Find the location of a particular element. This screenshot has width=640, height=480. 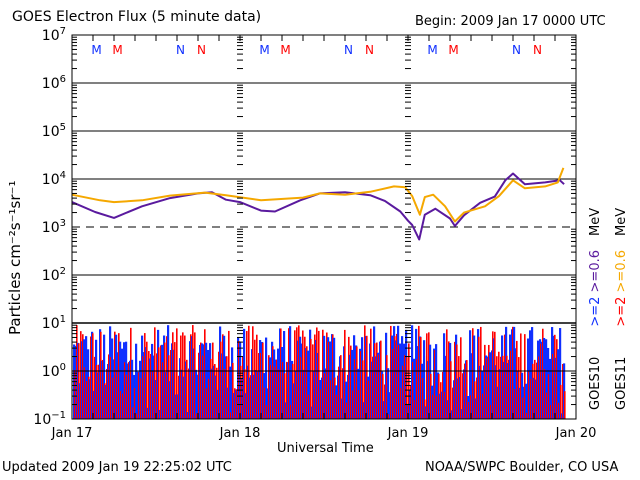

x-tick-label: Jan 18 is located at coordinates (240, 433).